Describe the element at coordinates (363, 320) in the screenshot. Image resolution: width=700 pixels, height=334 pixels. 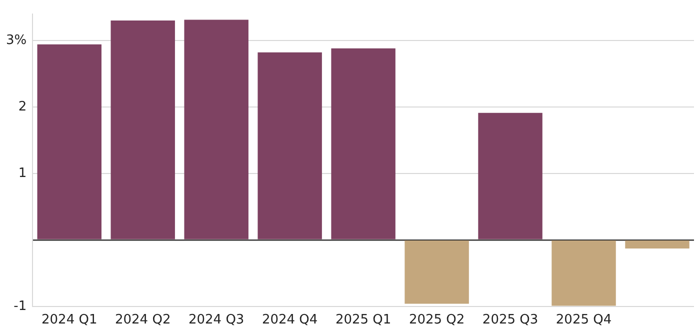
I see `x-tick-label: 2025 Q1` at that location.